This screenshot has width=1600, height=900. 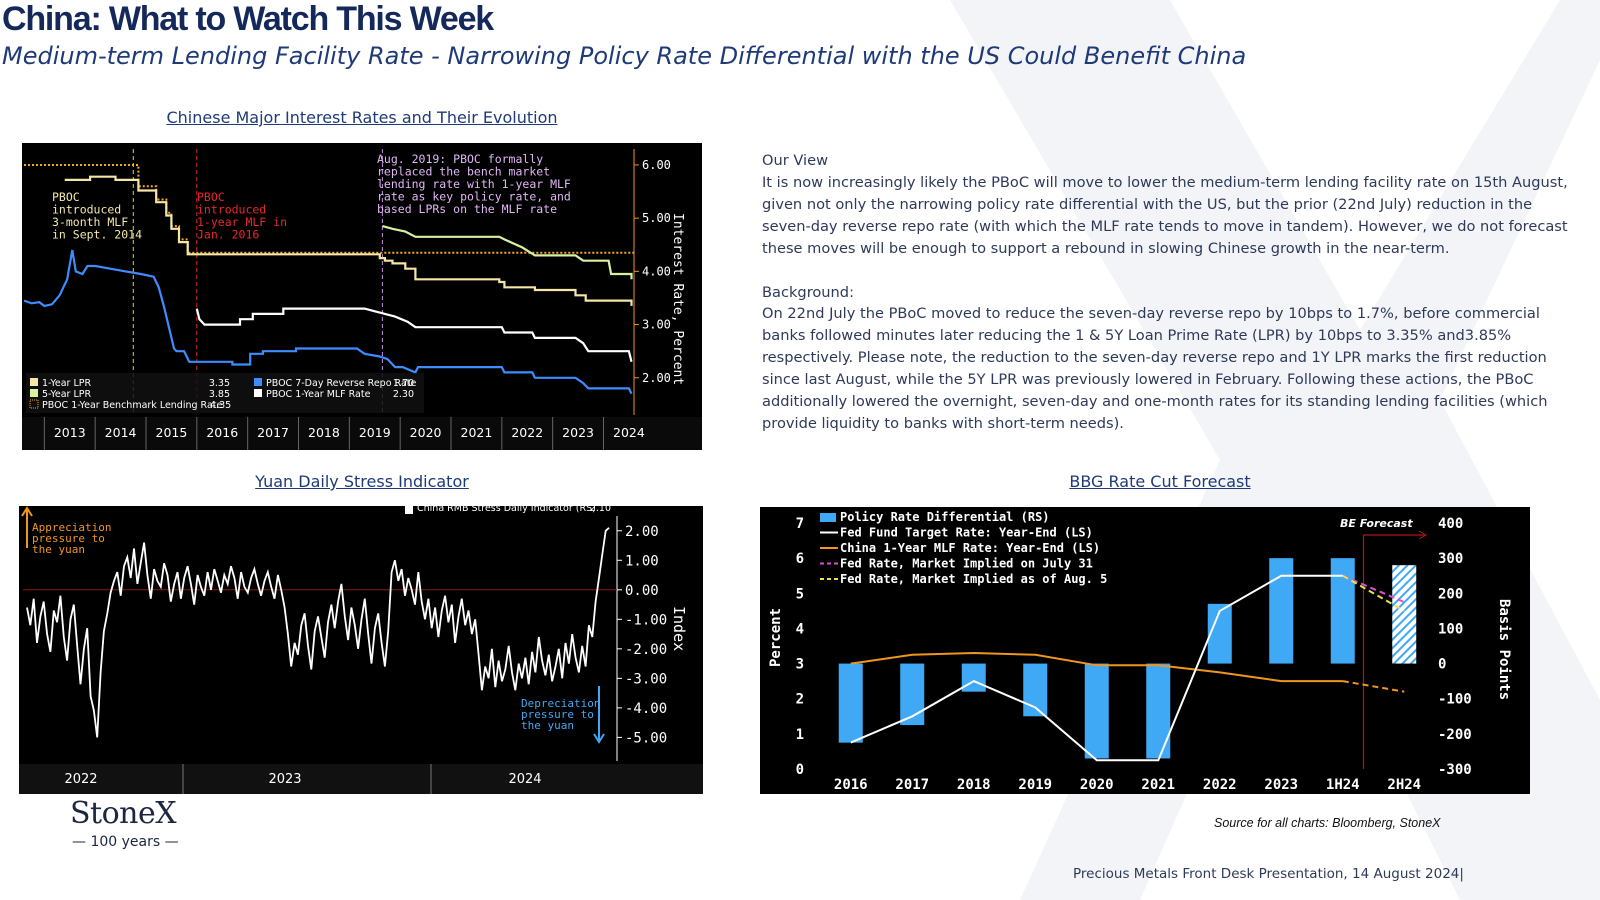 I want to click on forecast-legend-swatch, so click(x=828, y=517).